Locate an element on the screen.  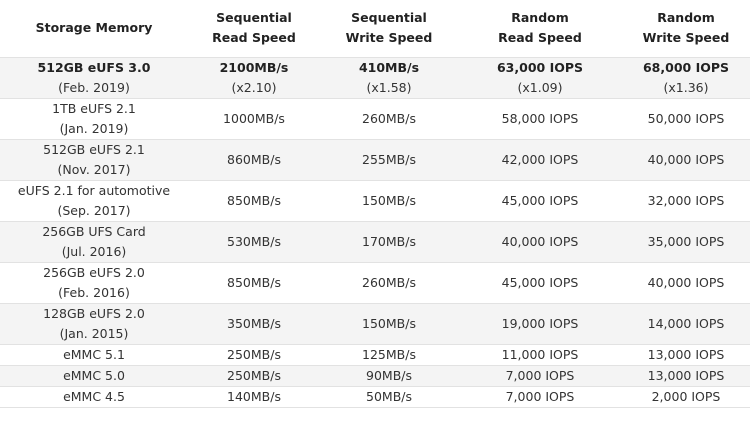
cell-line: 140MB/s is located at coordinates (254, 396).